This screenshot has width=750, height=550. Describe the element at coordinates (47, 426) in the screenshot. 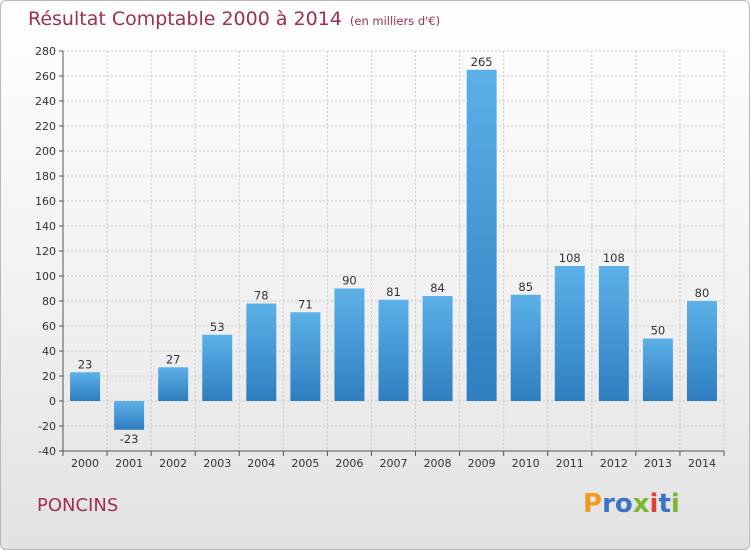

I see `y-tick-label: -20` at that location.